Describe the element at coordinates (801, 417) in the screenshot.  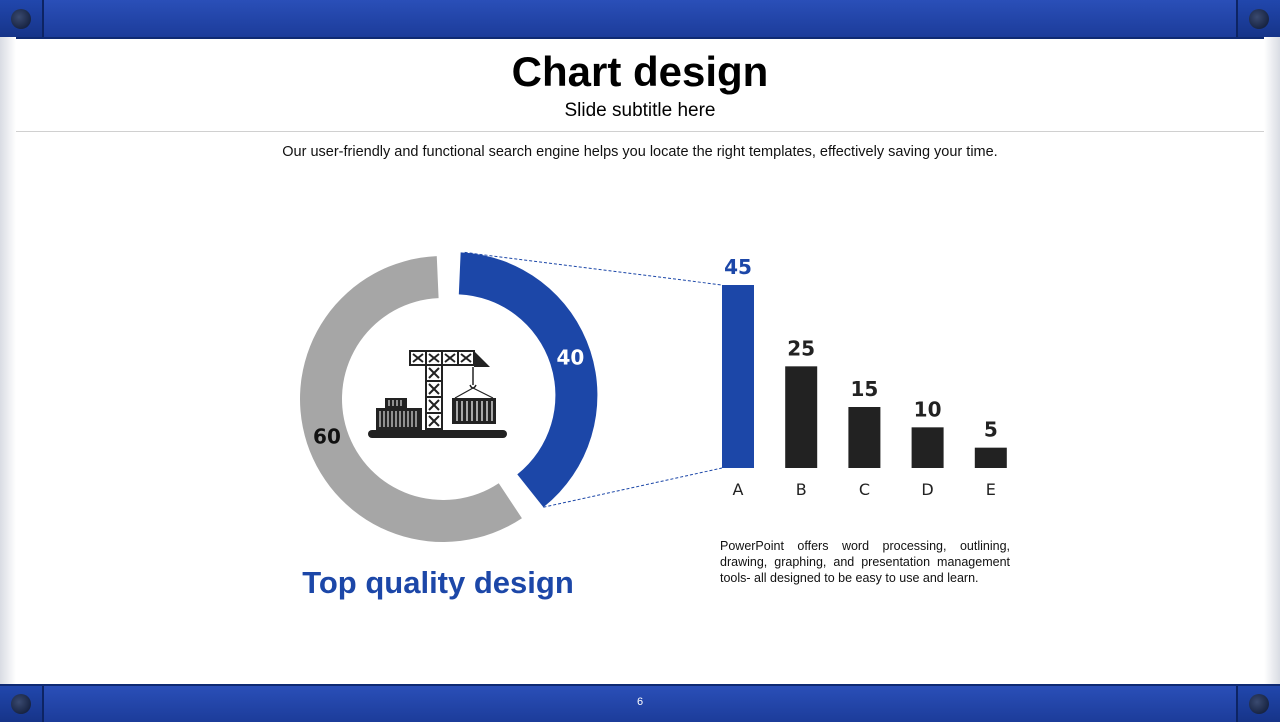
I see `bar-B` at that location.